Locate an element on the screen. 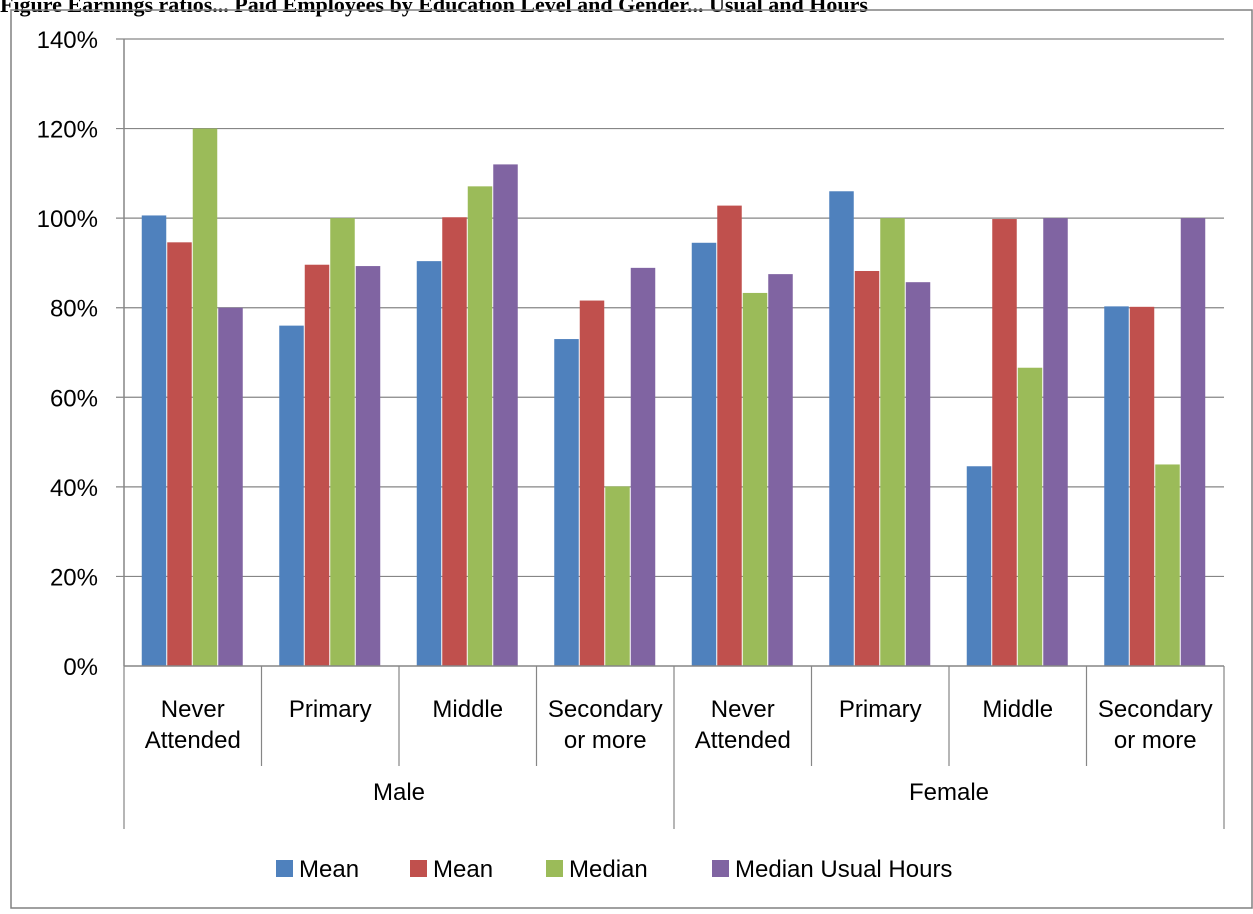 The height and width of the screenshot is (914, 1253). legend-label: Median Usual Hours is located at coordinates (843, 869).